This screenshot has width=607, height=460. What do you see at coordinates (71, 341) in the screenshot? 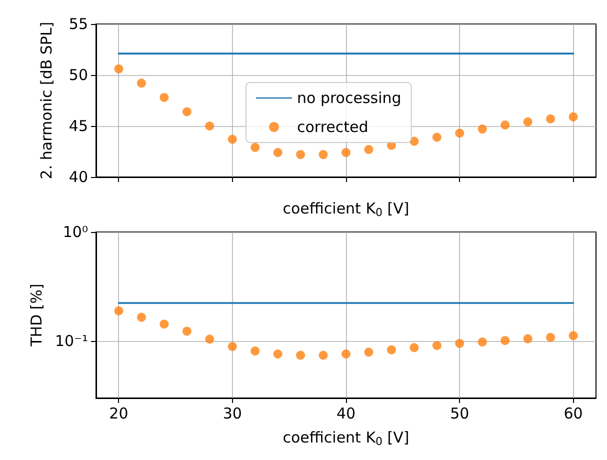
I see `y-tick-label: 10⁻¹` at bounding box center [71, 341].